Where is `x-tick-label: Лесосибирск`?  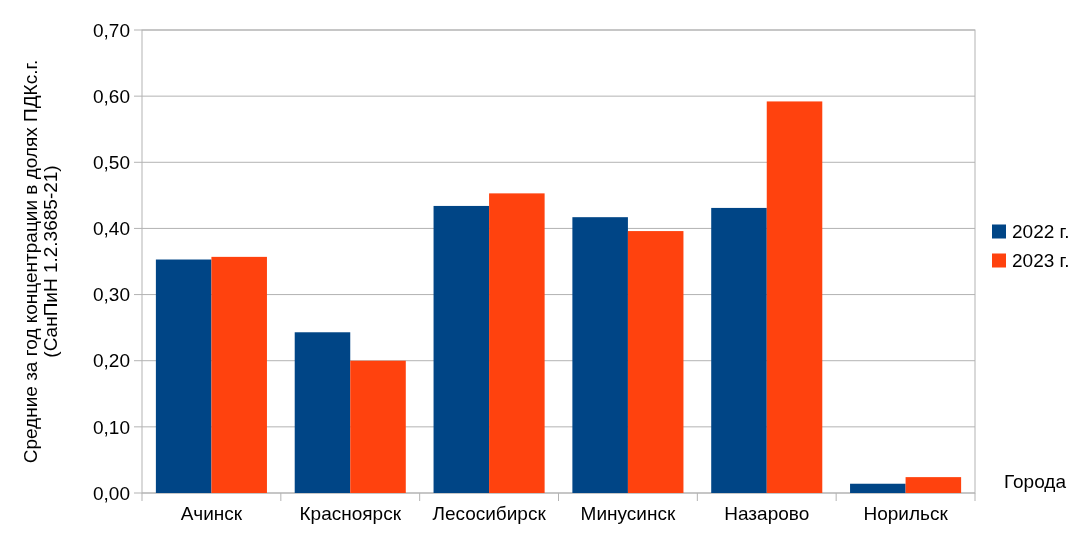 x-tick-label: Лесосибирск is located at coordinates (489, 513).